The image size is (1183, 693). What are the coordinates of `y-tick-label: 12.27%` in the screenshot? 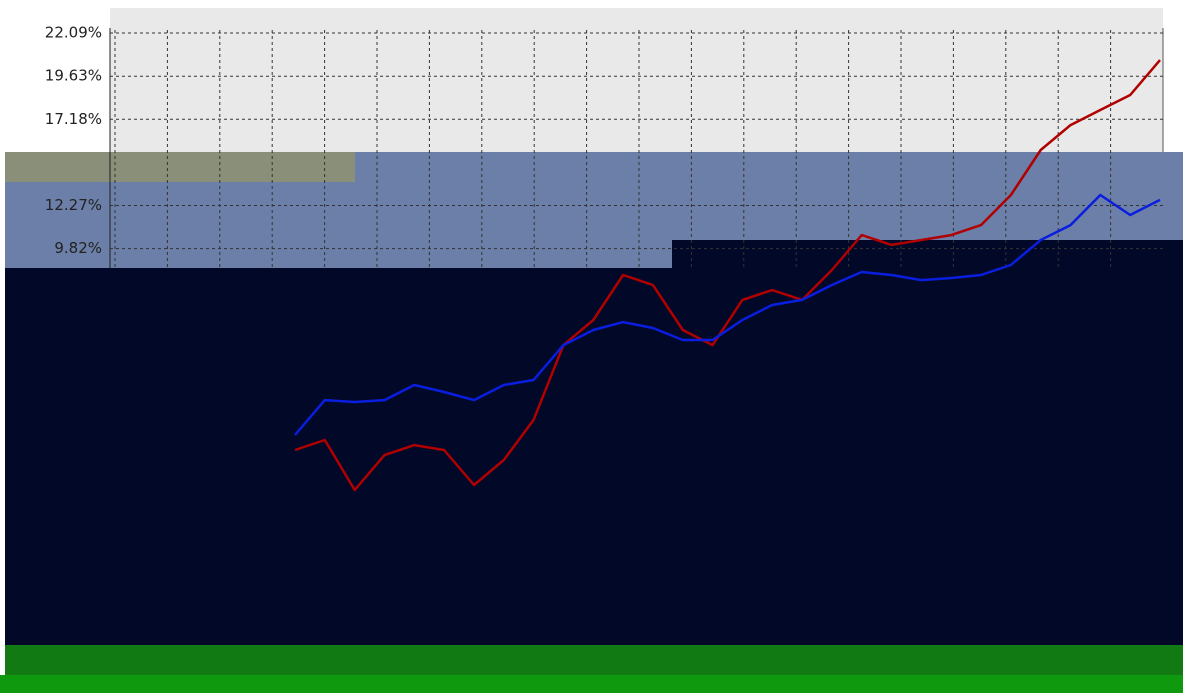 It's located at (73, 205).